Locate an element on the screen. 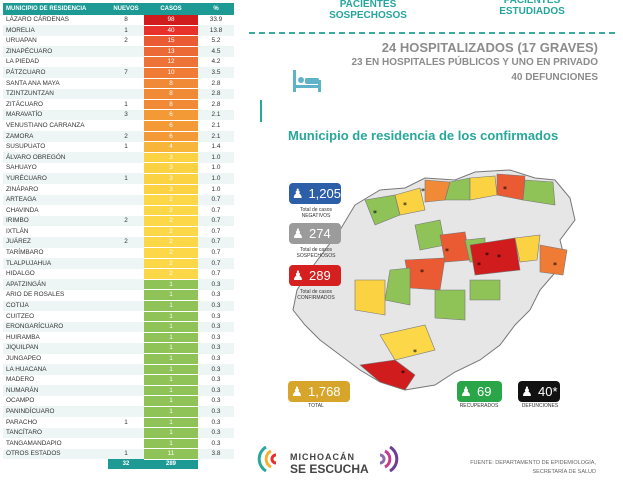 The height and width of the screenshot is (481, 623). header-sospechosos: PACIENTES SOSPECHOSOS is located at coordinates (368, 10).